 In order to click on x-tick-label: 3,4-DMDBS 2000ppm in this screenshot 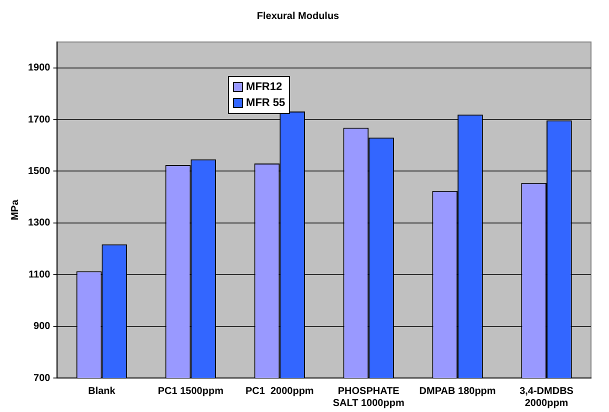, I will do `click(547, 397)`.